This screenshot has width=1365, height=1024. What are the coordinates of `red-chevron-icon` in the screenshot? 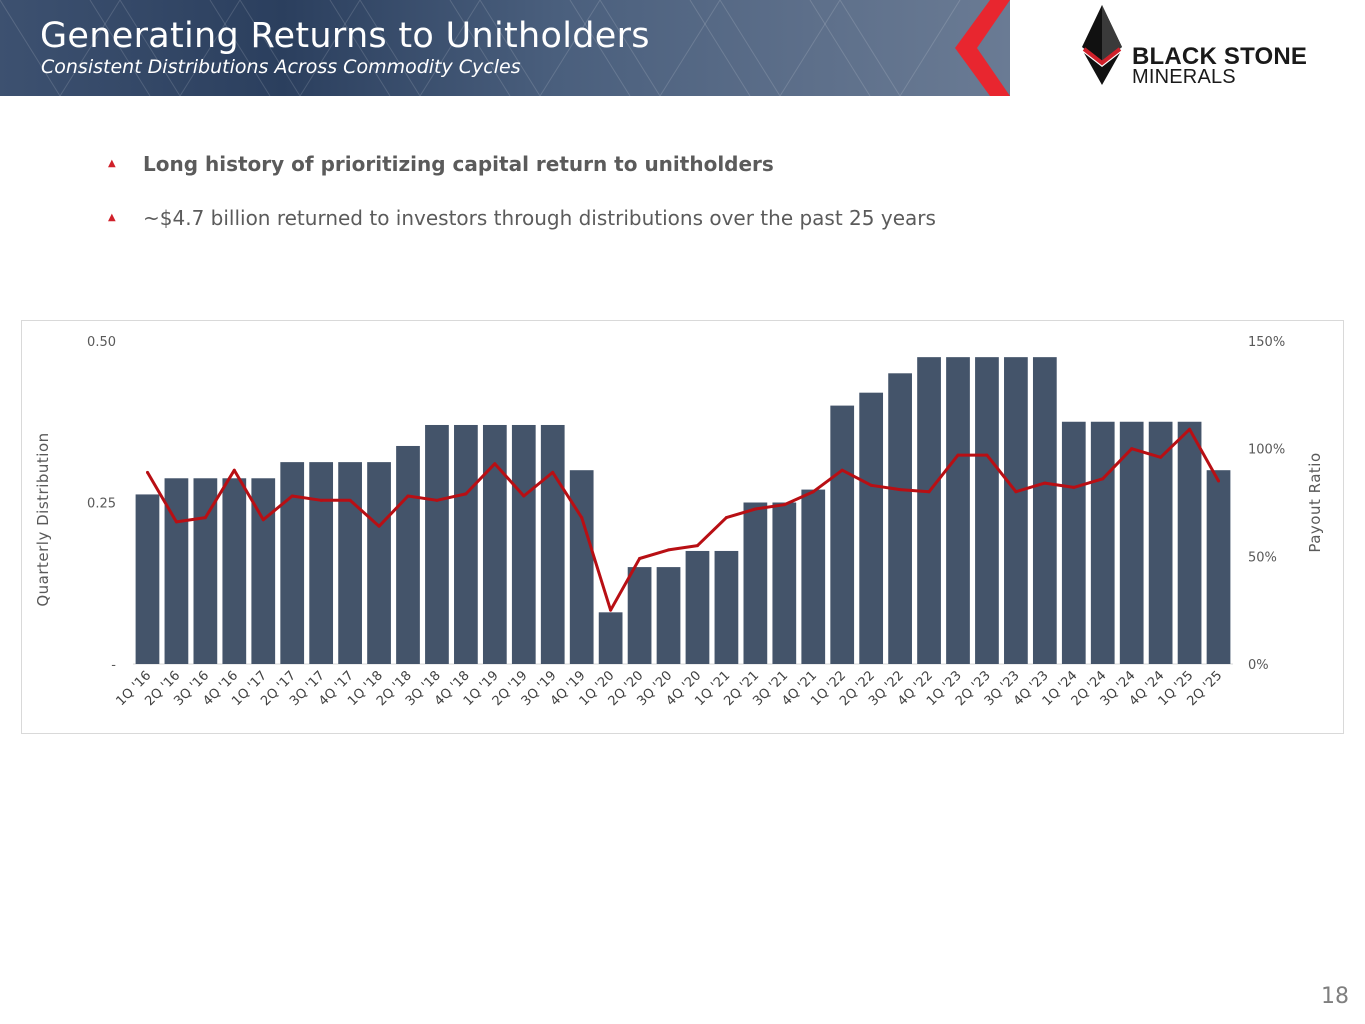 It's located at (982, 48).